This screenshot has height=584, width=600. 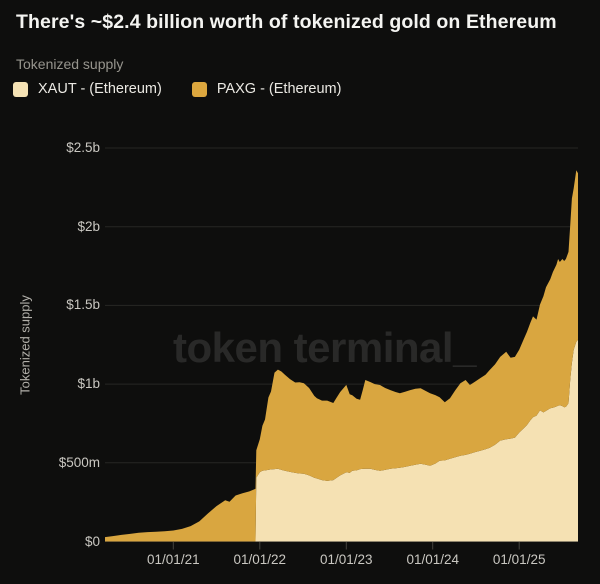 What do you see at coordinates (279, 89) in the screenshot?
I see `legend-label: PAXG - (Ethereum)` at bounding box center [279, 89].